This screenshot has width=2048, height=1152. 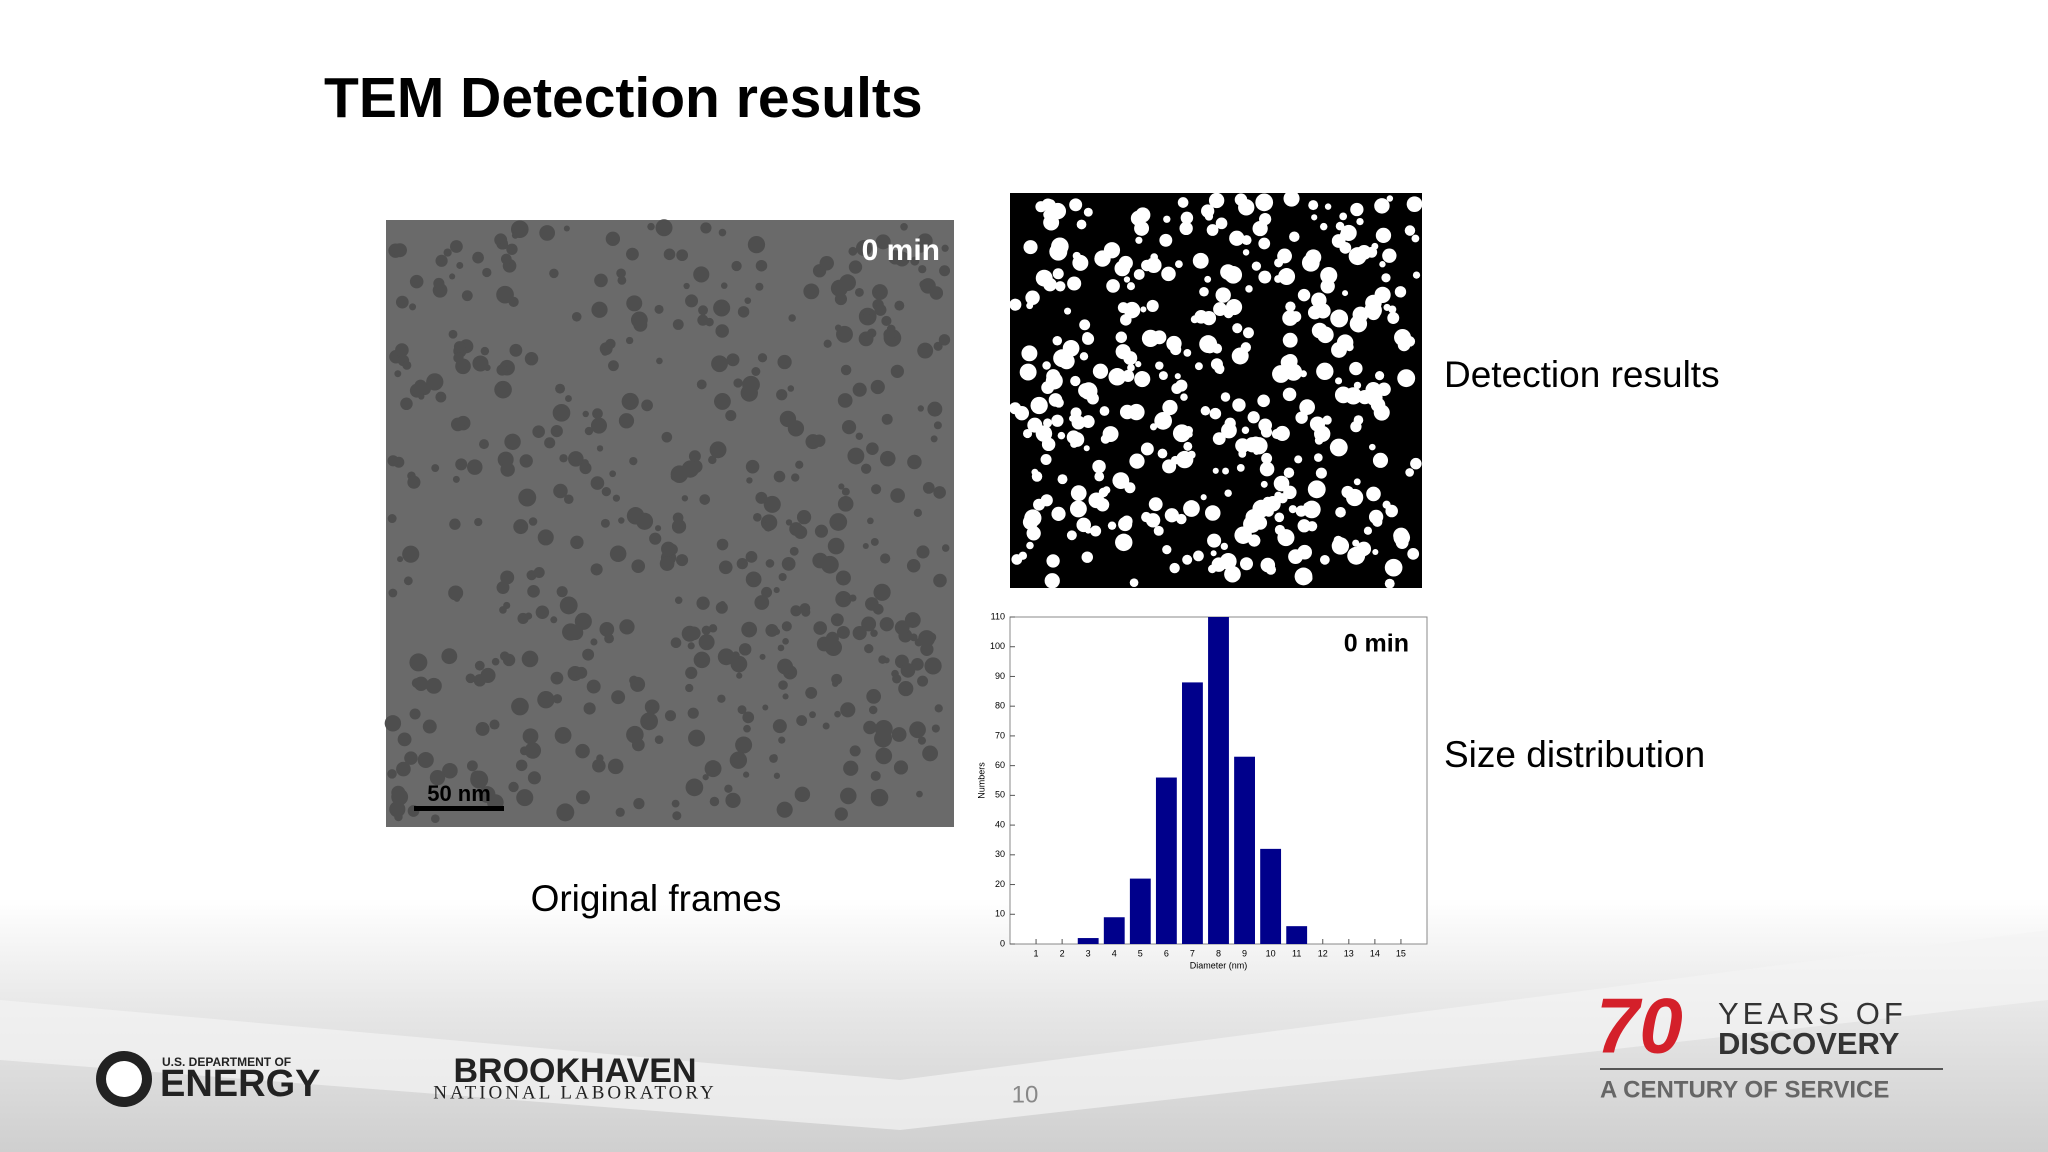 I want to click on x-tick-label: 12, so click(x=1323, y=953).